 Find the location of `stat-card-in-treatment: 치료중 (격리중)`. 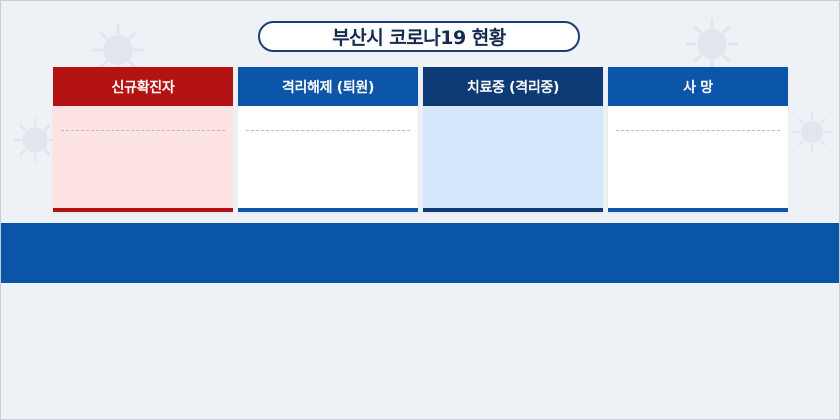

stat-card-in-treatment: 치료중 (격리중) is located at coordinates (513, 139).